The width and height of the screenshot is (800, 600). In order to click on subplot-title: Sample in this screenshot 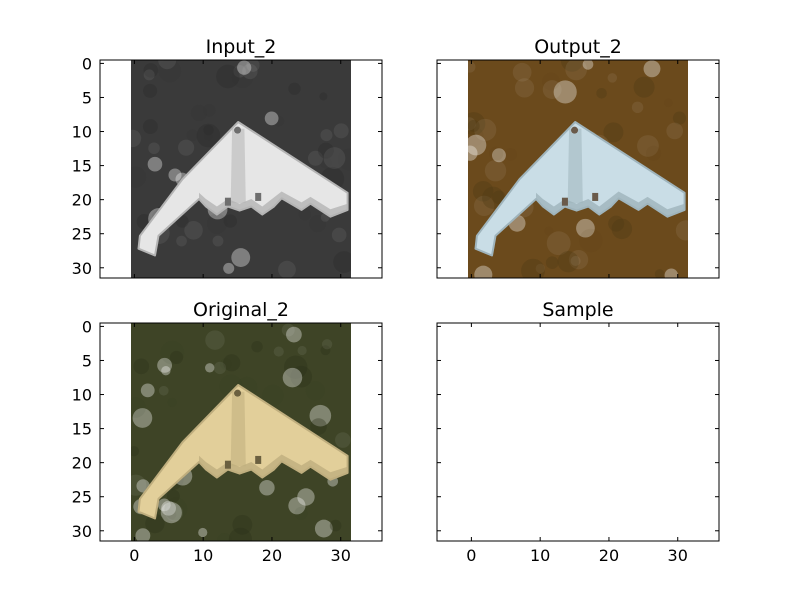, I will do `click(577, 310)`.